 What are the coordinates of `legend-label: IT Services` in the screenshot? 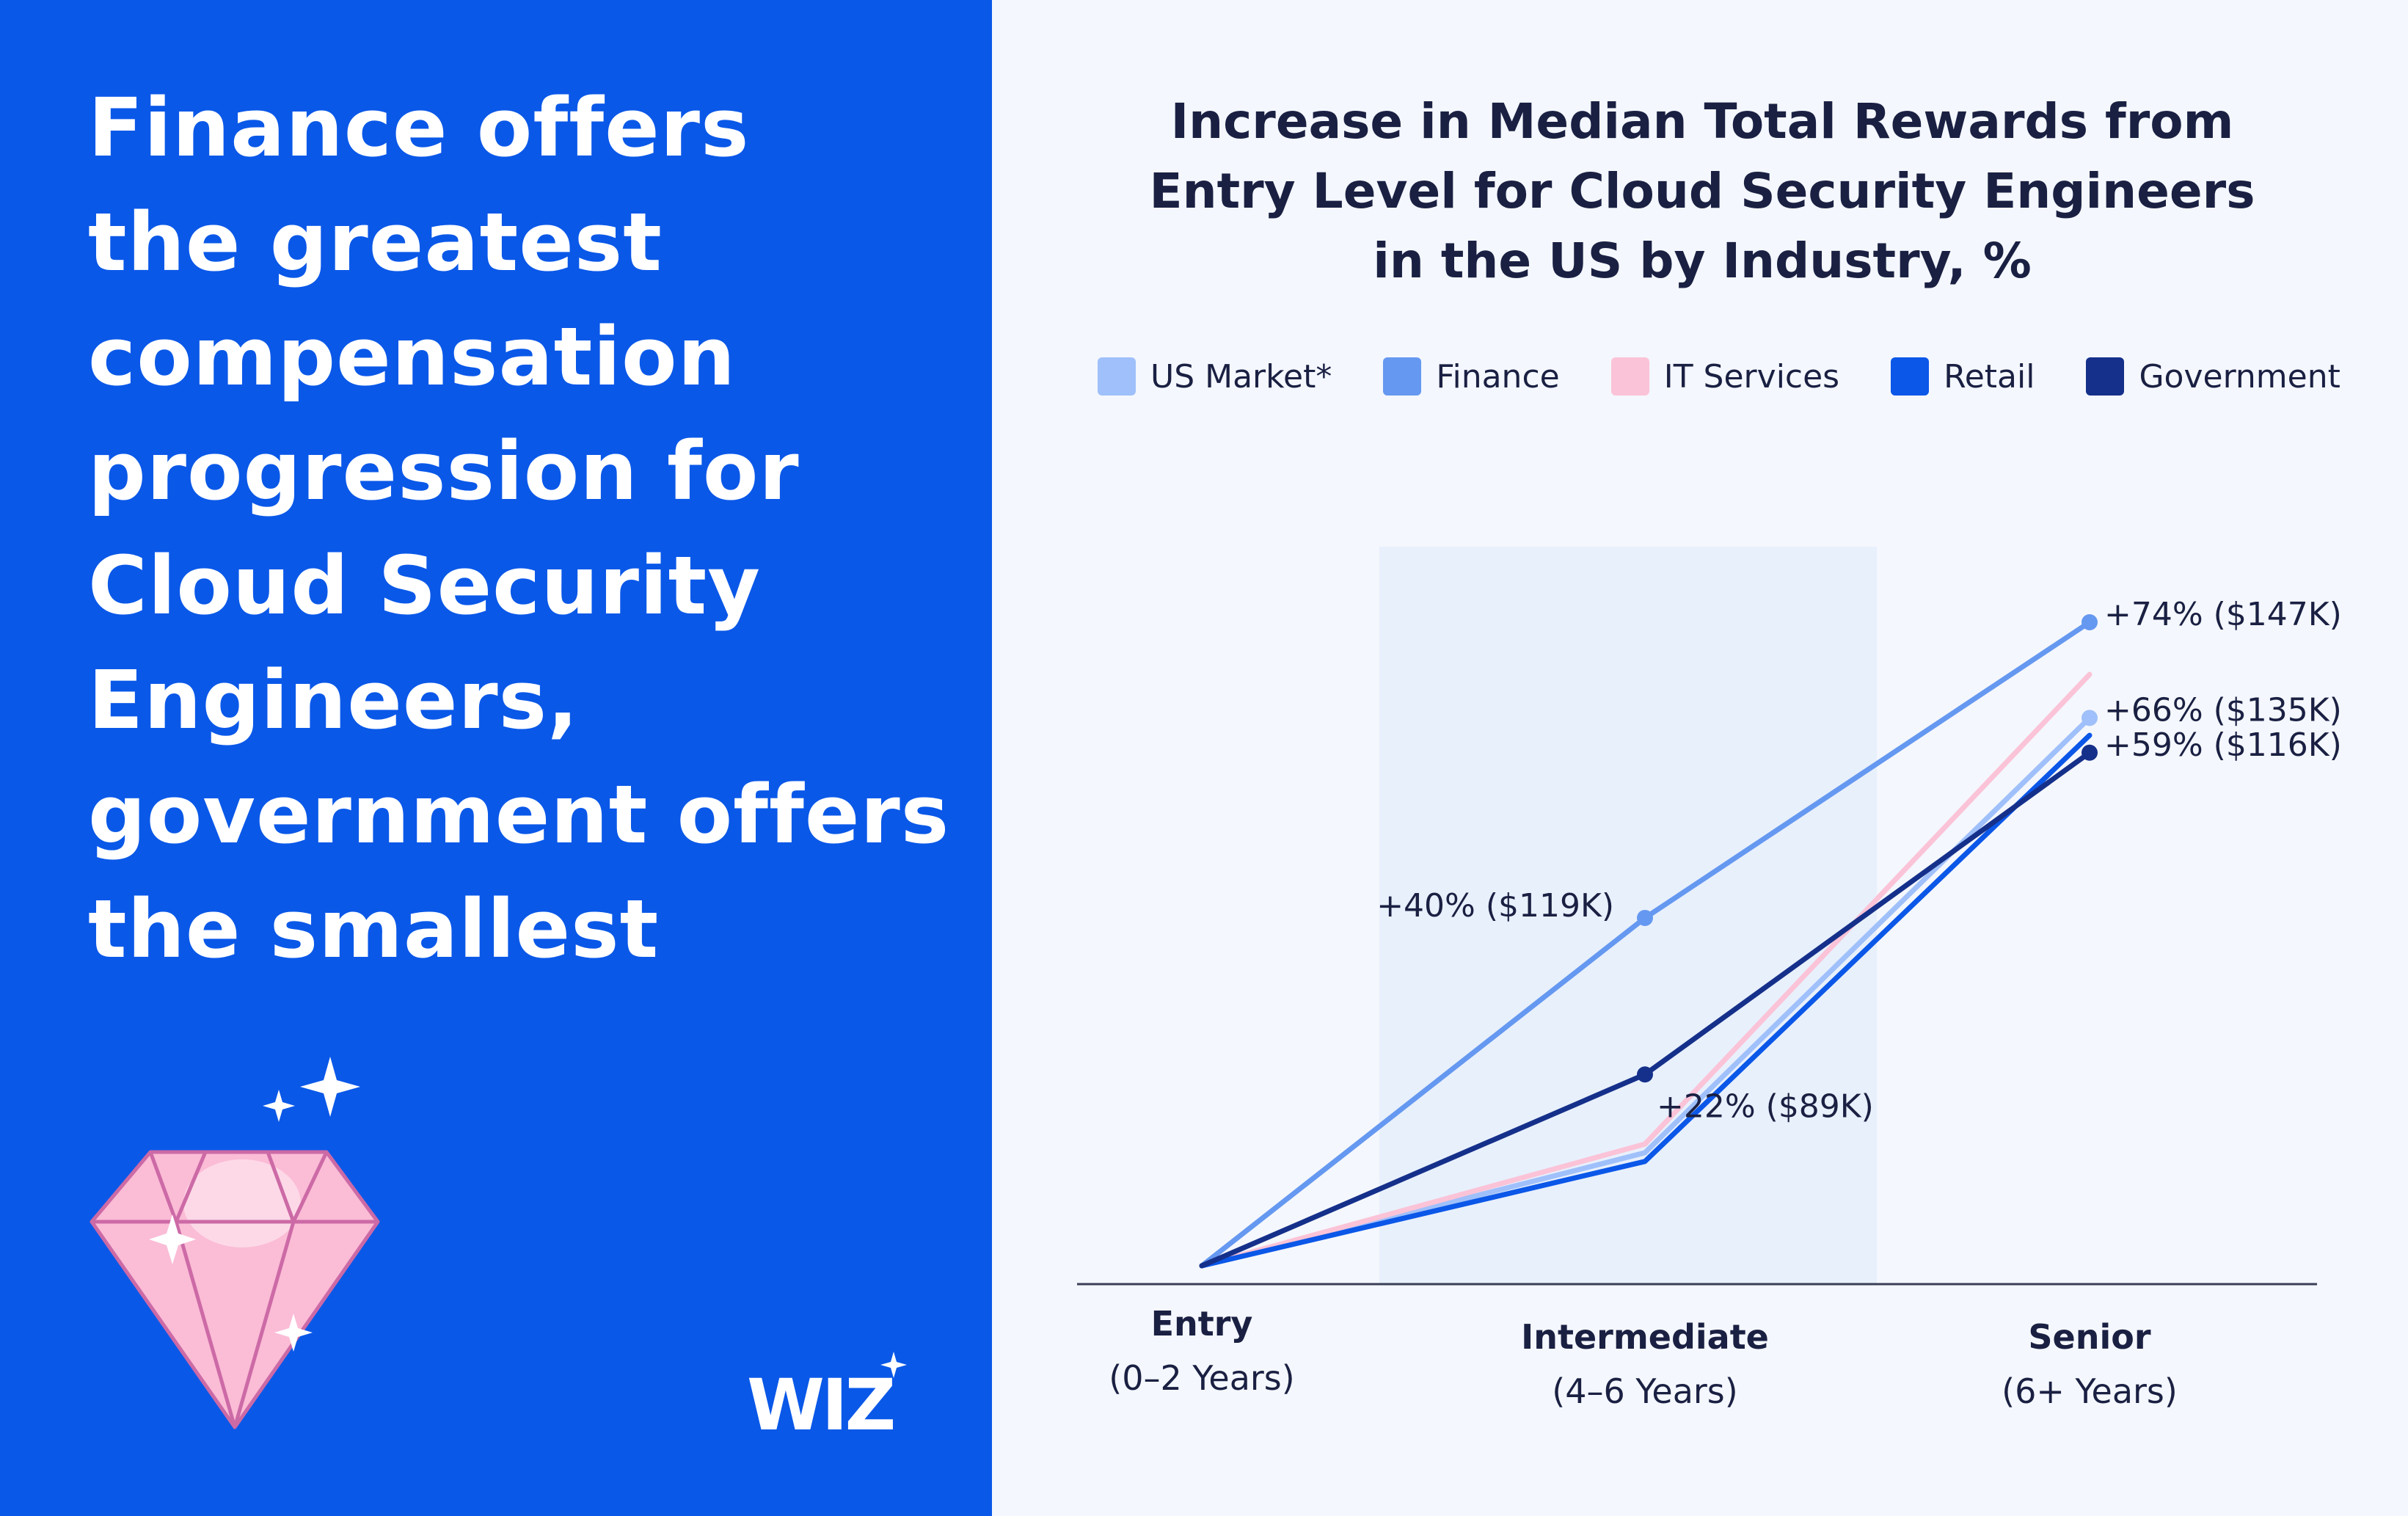 It's located at (1751, 377).